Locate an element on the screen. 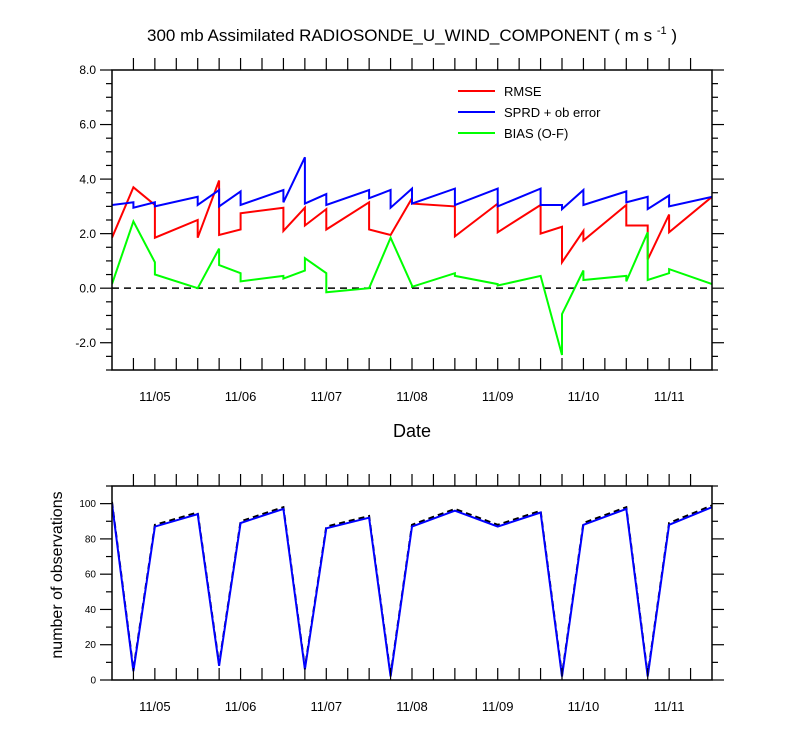 The image size is (800, 755). series-line-bias-o-f is located at coordinates (412, 287).